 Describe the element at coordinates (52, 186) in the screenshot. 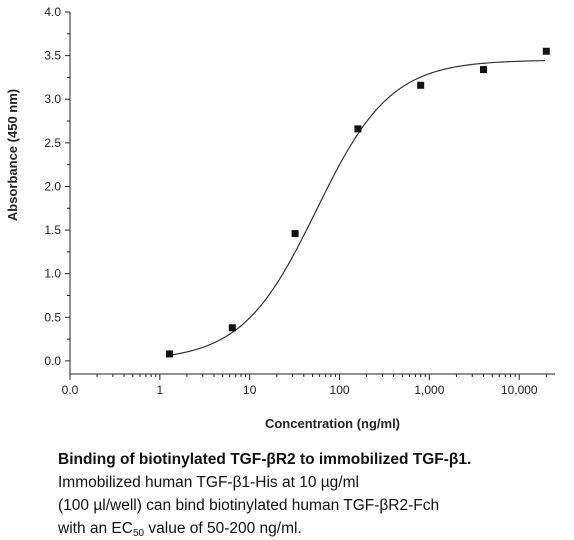

I see `y-tick-label: 2.0` at that location.